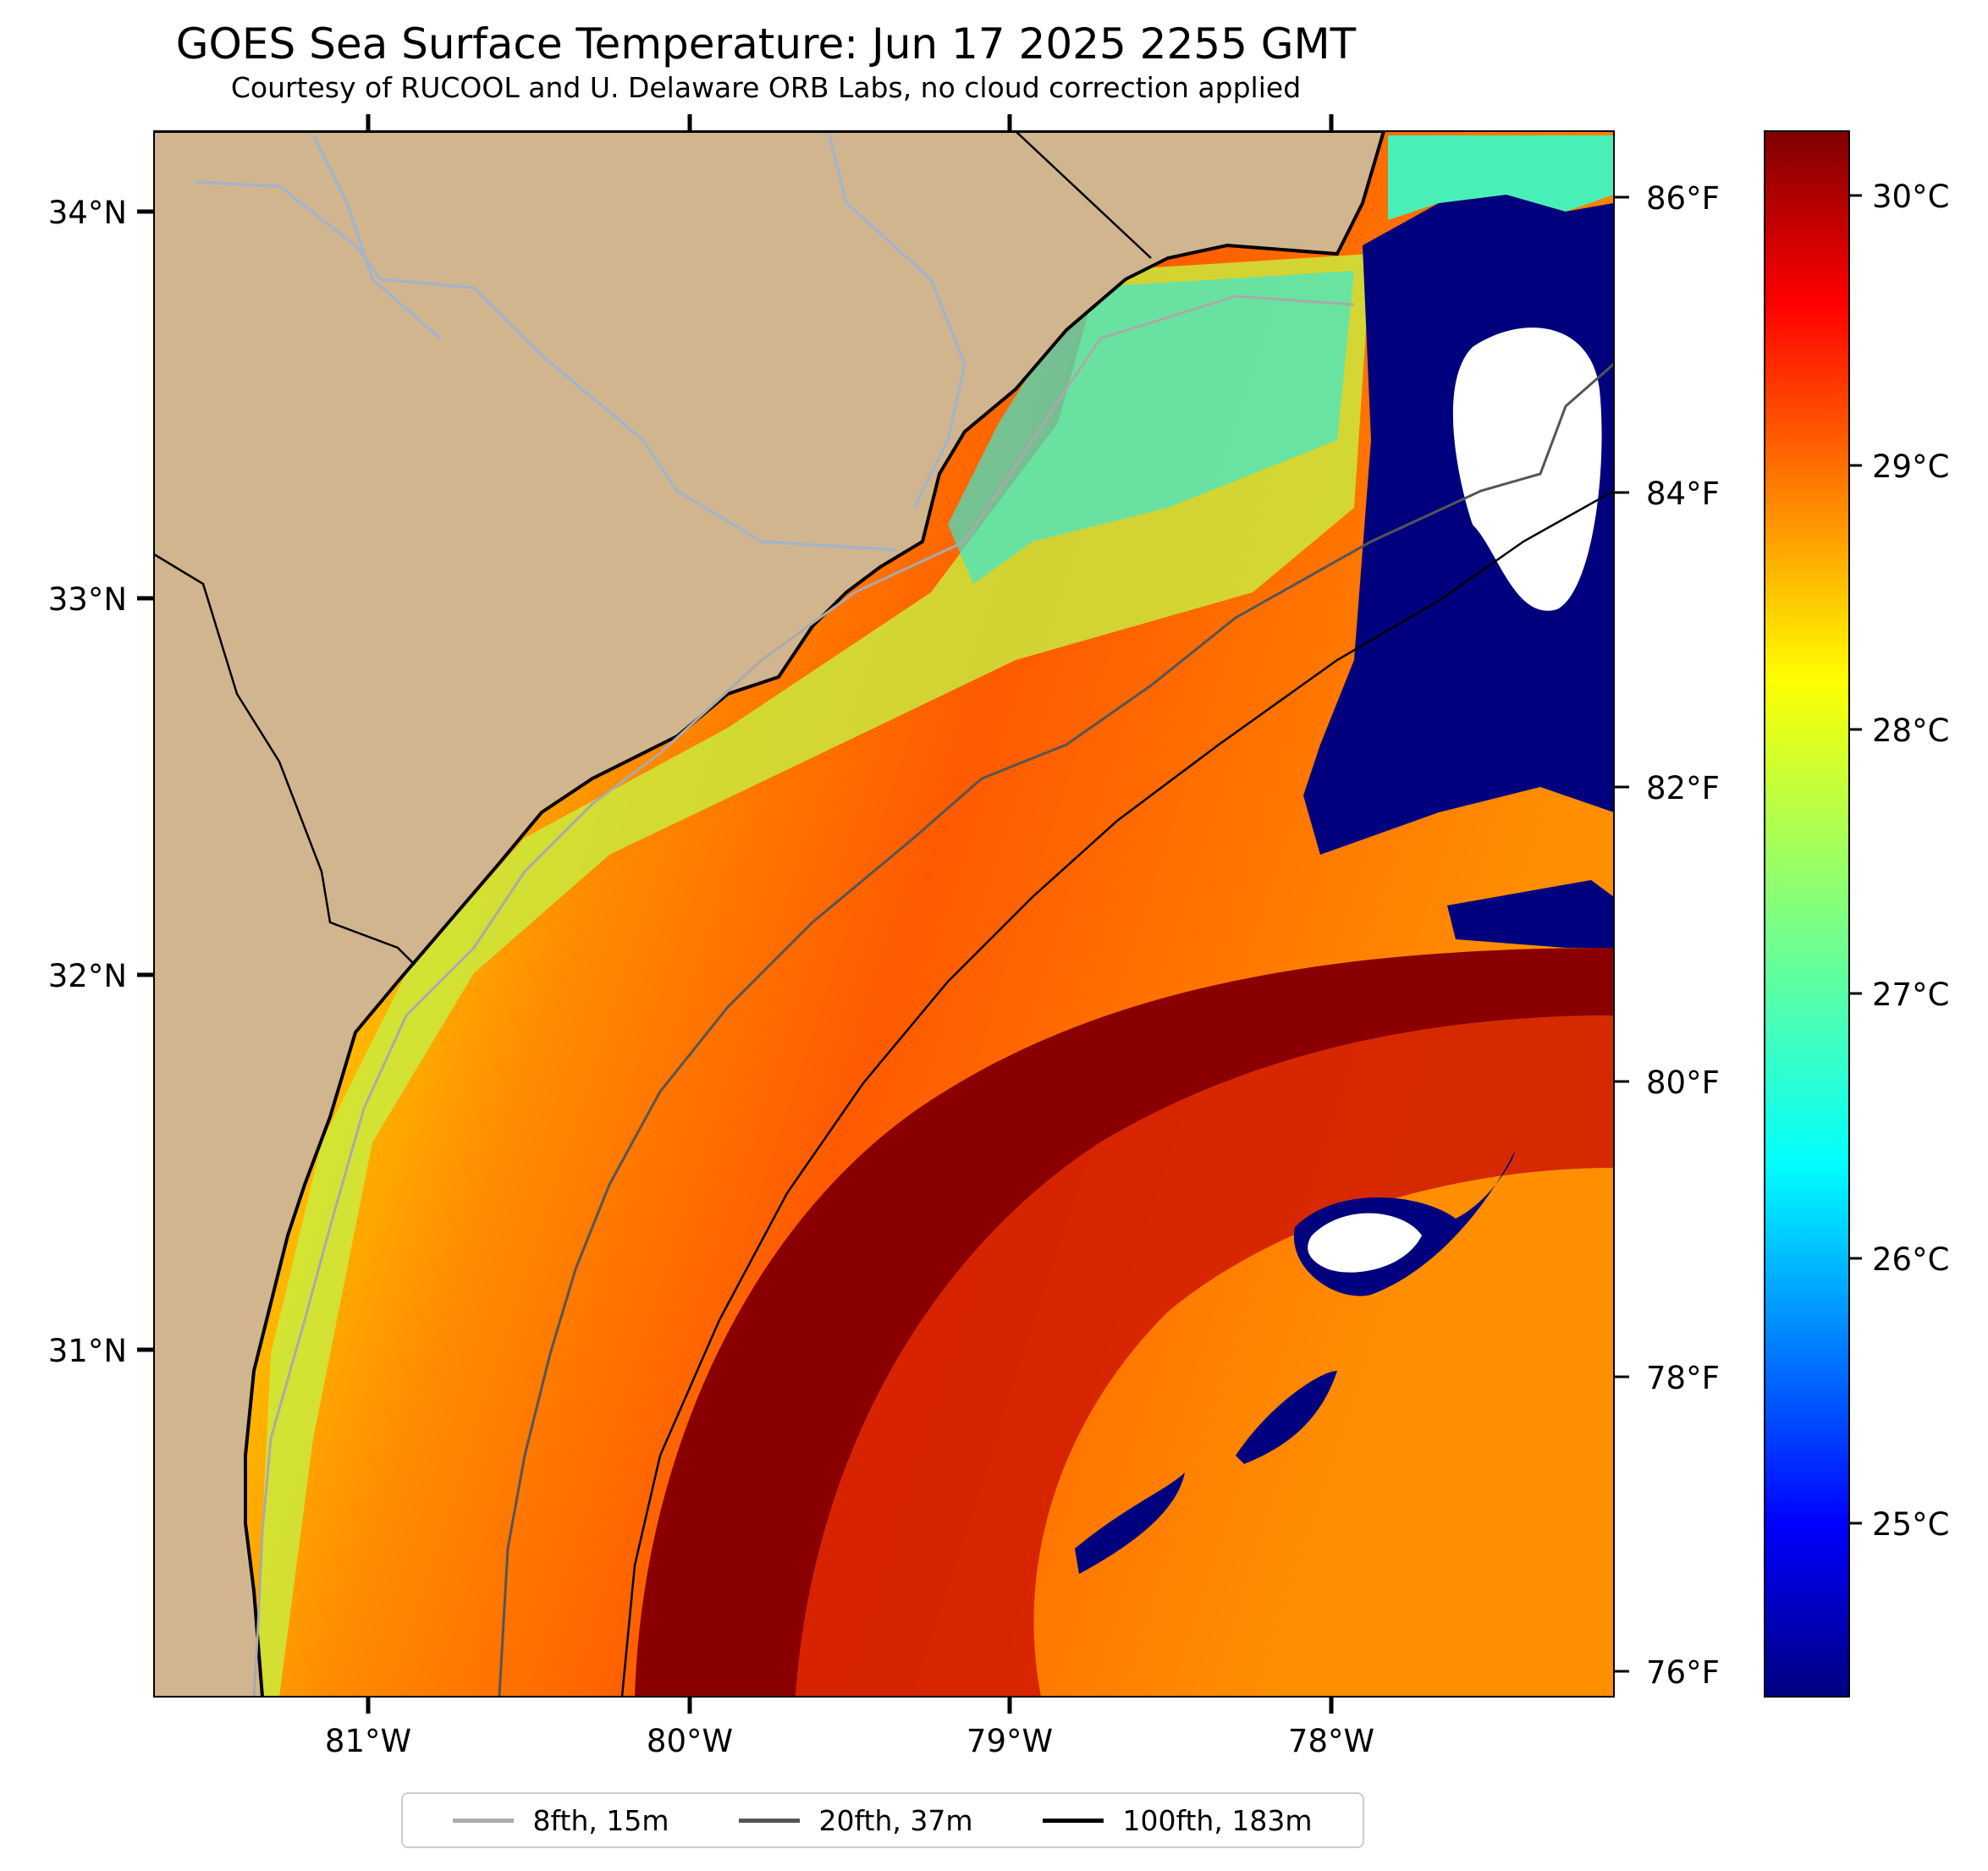 The image size is (1988, 1871). Describe the element at coordinates (285, 760) in the screenshot. I see `state-border-sc-ga` at that location.